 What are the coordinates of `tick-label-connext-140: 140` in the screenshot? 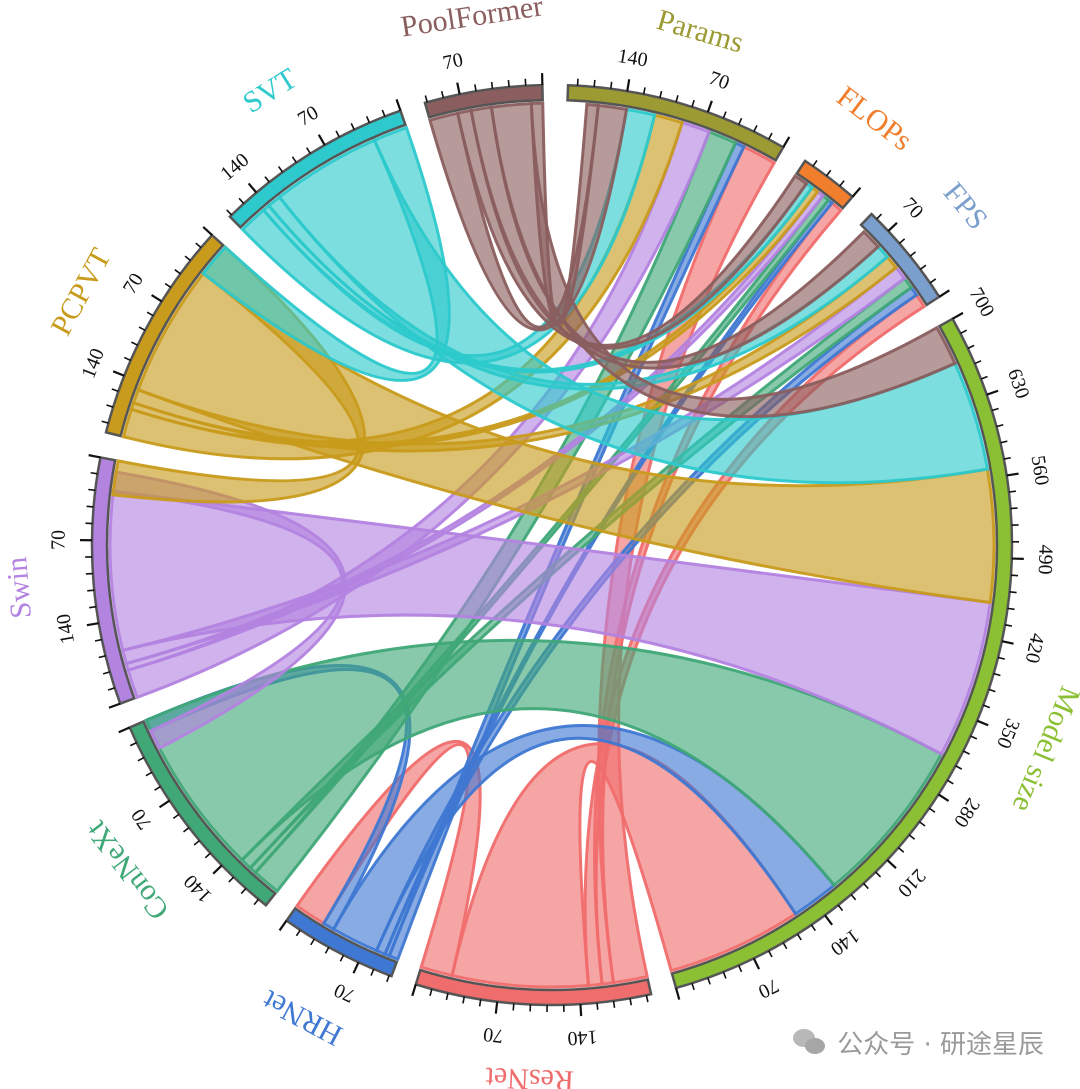 It's located at (198, 888).